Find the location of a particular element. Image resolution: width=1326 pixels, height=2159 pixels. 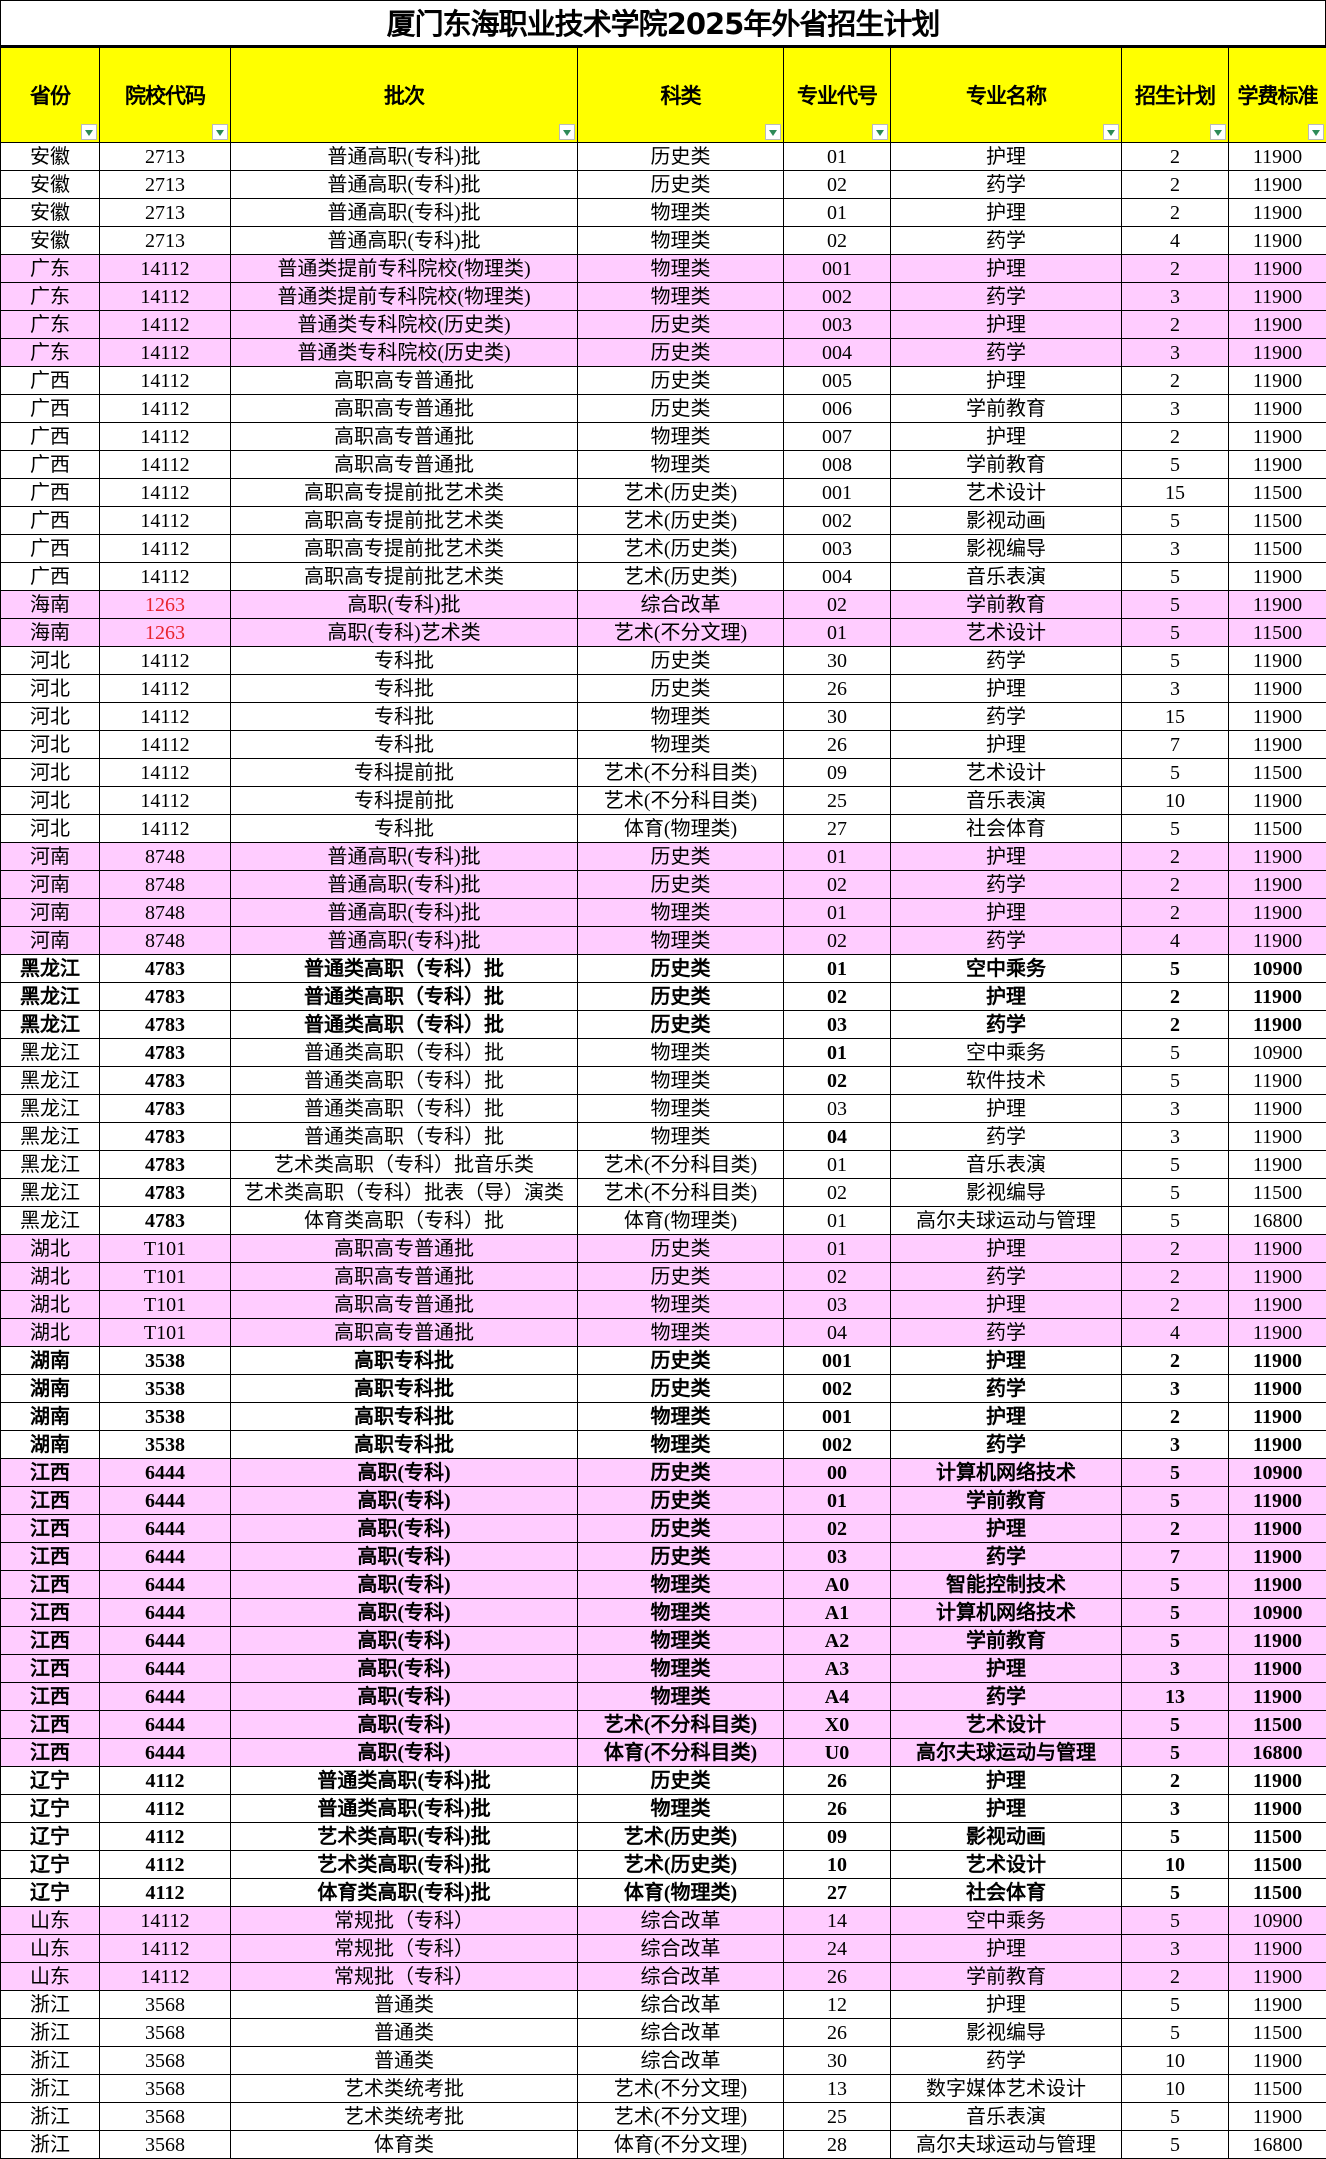

cell-province: 辽宁 is located at coordinates (50, 1809).